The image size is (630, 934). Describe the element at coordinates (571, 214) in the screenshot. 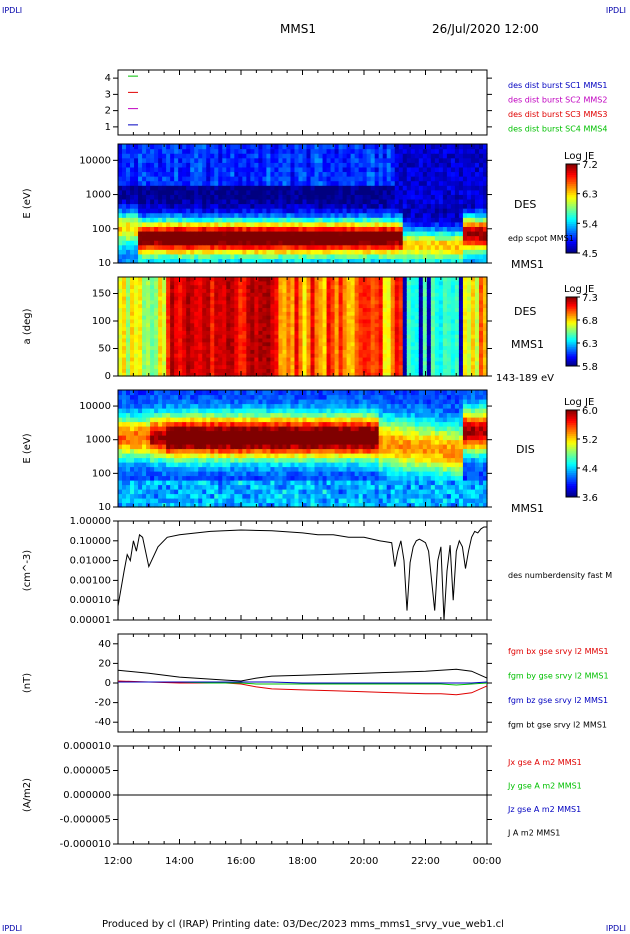

I see `des-energy-colorbar-cell` at that location.